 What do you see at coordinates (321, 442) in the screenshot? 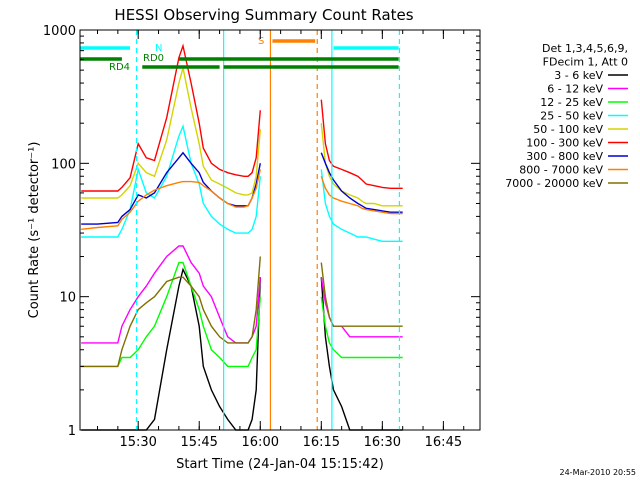
I see `x-tick-label-3: 16:15` at bounding box center [321, 442].